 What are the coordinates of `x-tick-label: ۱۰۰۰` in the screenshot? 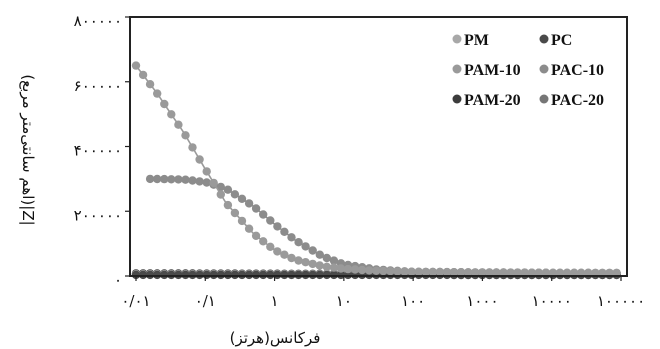 It's located at (482, 301).